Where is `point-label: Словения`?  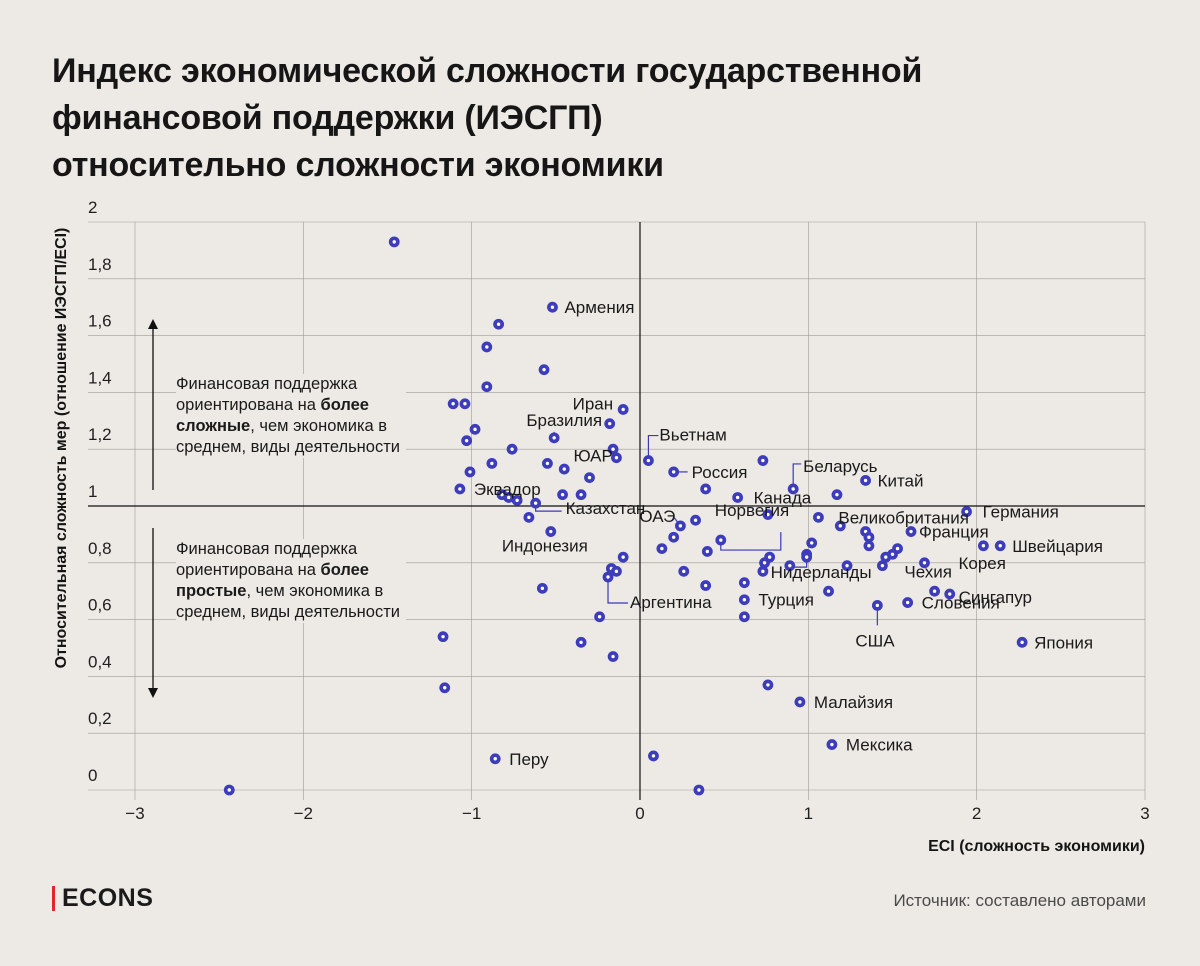 point-label: Словения is located at coordinates (961, 603).